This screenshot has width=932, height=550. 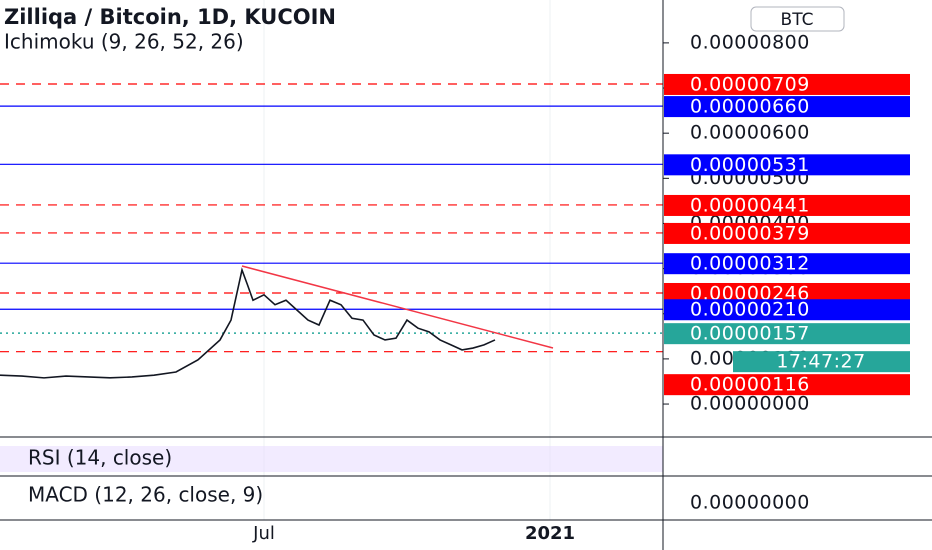 I want to click on price-level-label: 0.00000246, so click(x=750, y=293).